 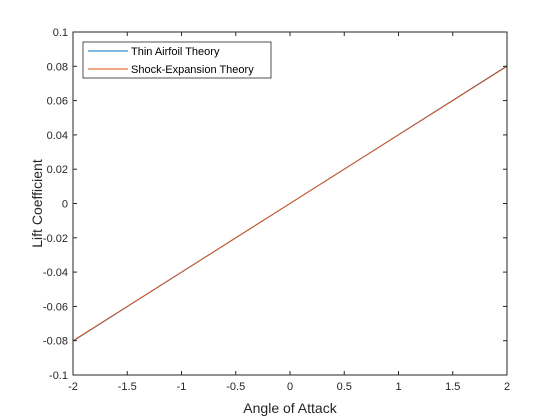 What do you see at coordinates (55, 239) in the screenshot?
I see `y-tick-label: -0.02` at bounding box center [55, 239].